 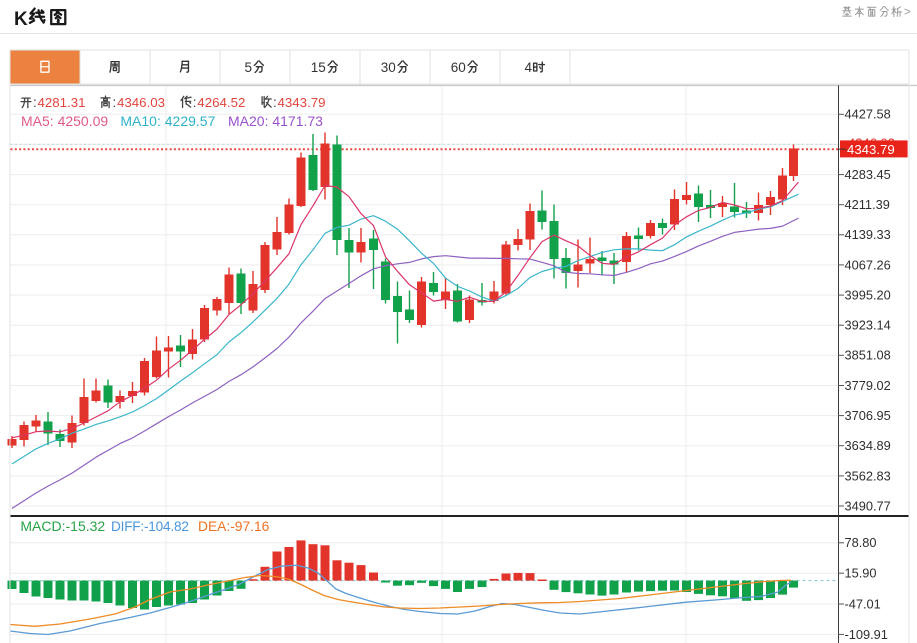 I want to click on svg-text: 30, so click(x=388, y=67).